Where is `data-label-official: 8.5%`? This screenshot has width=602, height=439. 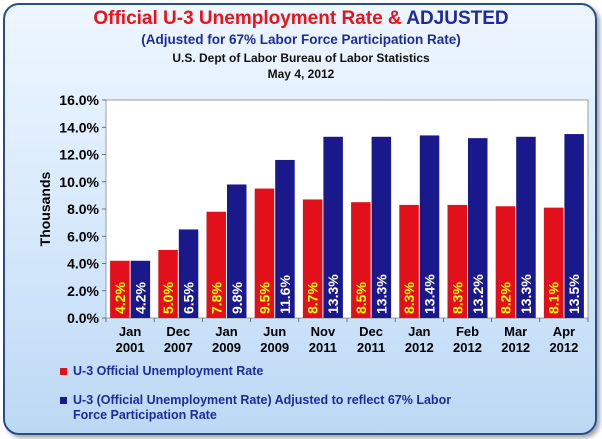 data-label-official: 8.5% is located at coordinates (361, 298).